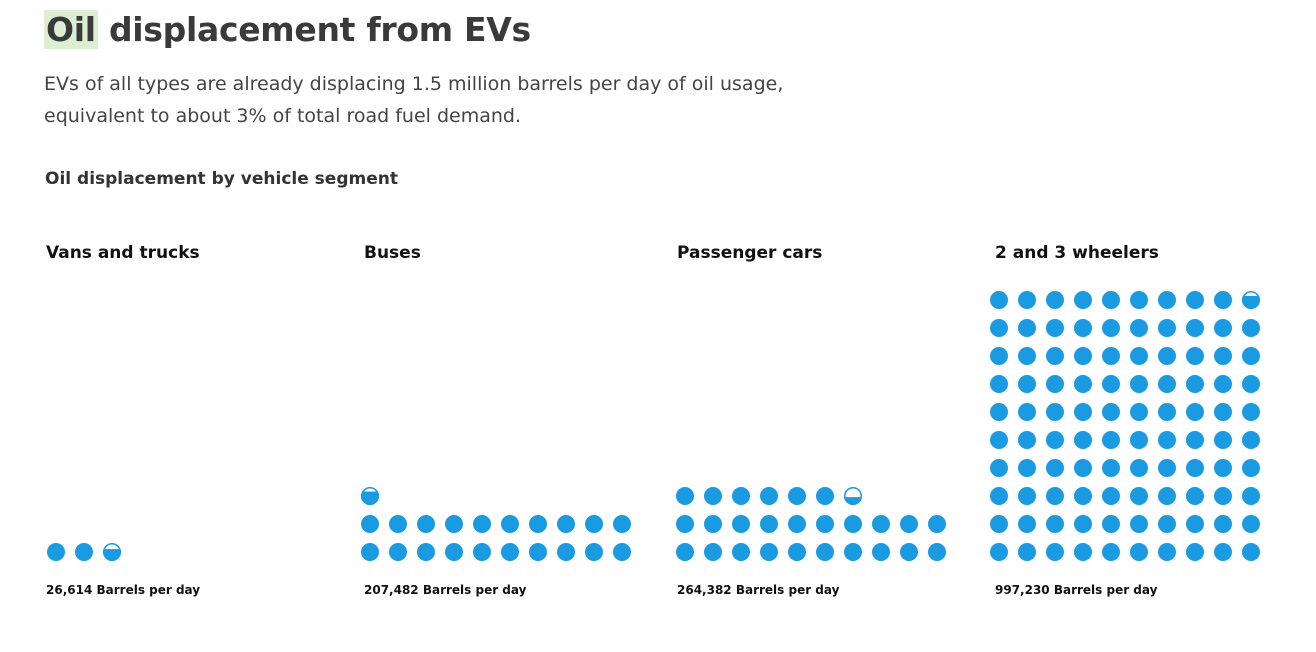 This screenshot has width=1316, height=652. I want to click on segment-value-buses: 207,482 Barrels per day, so click(445, 590).